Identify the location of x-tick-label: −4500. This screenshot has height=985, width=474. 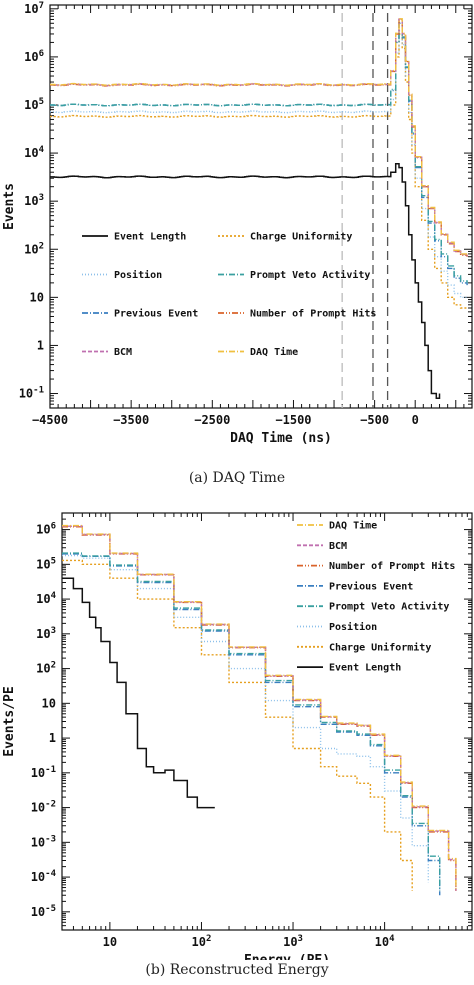
(50, 420).